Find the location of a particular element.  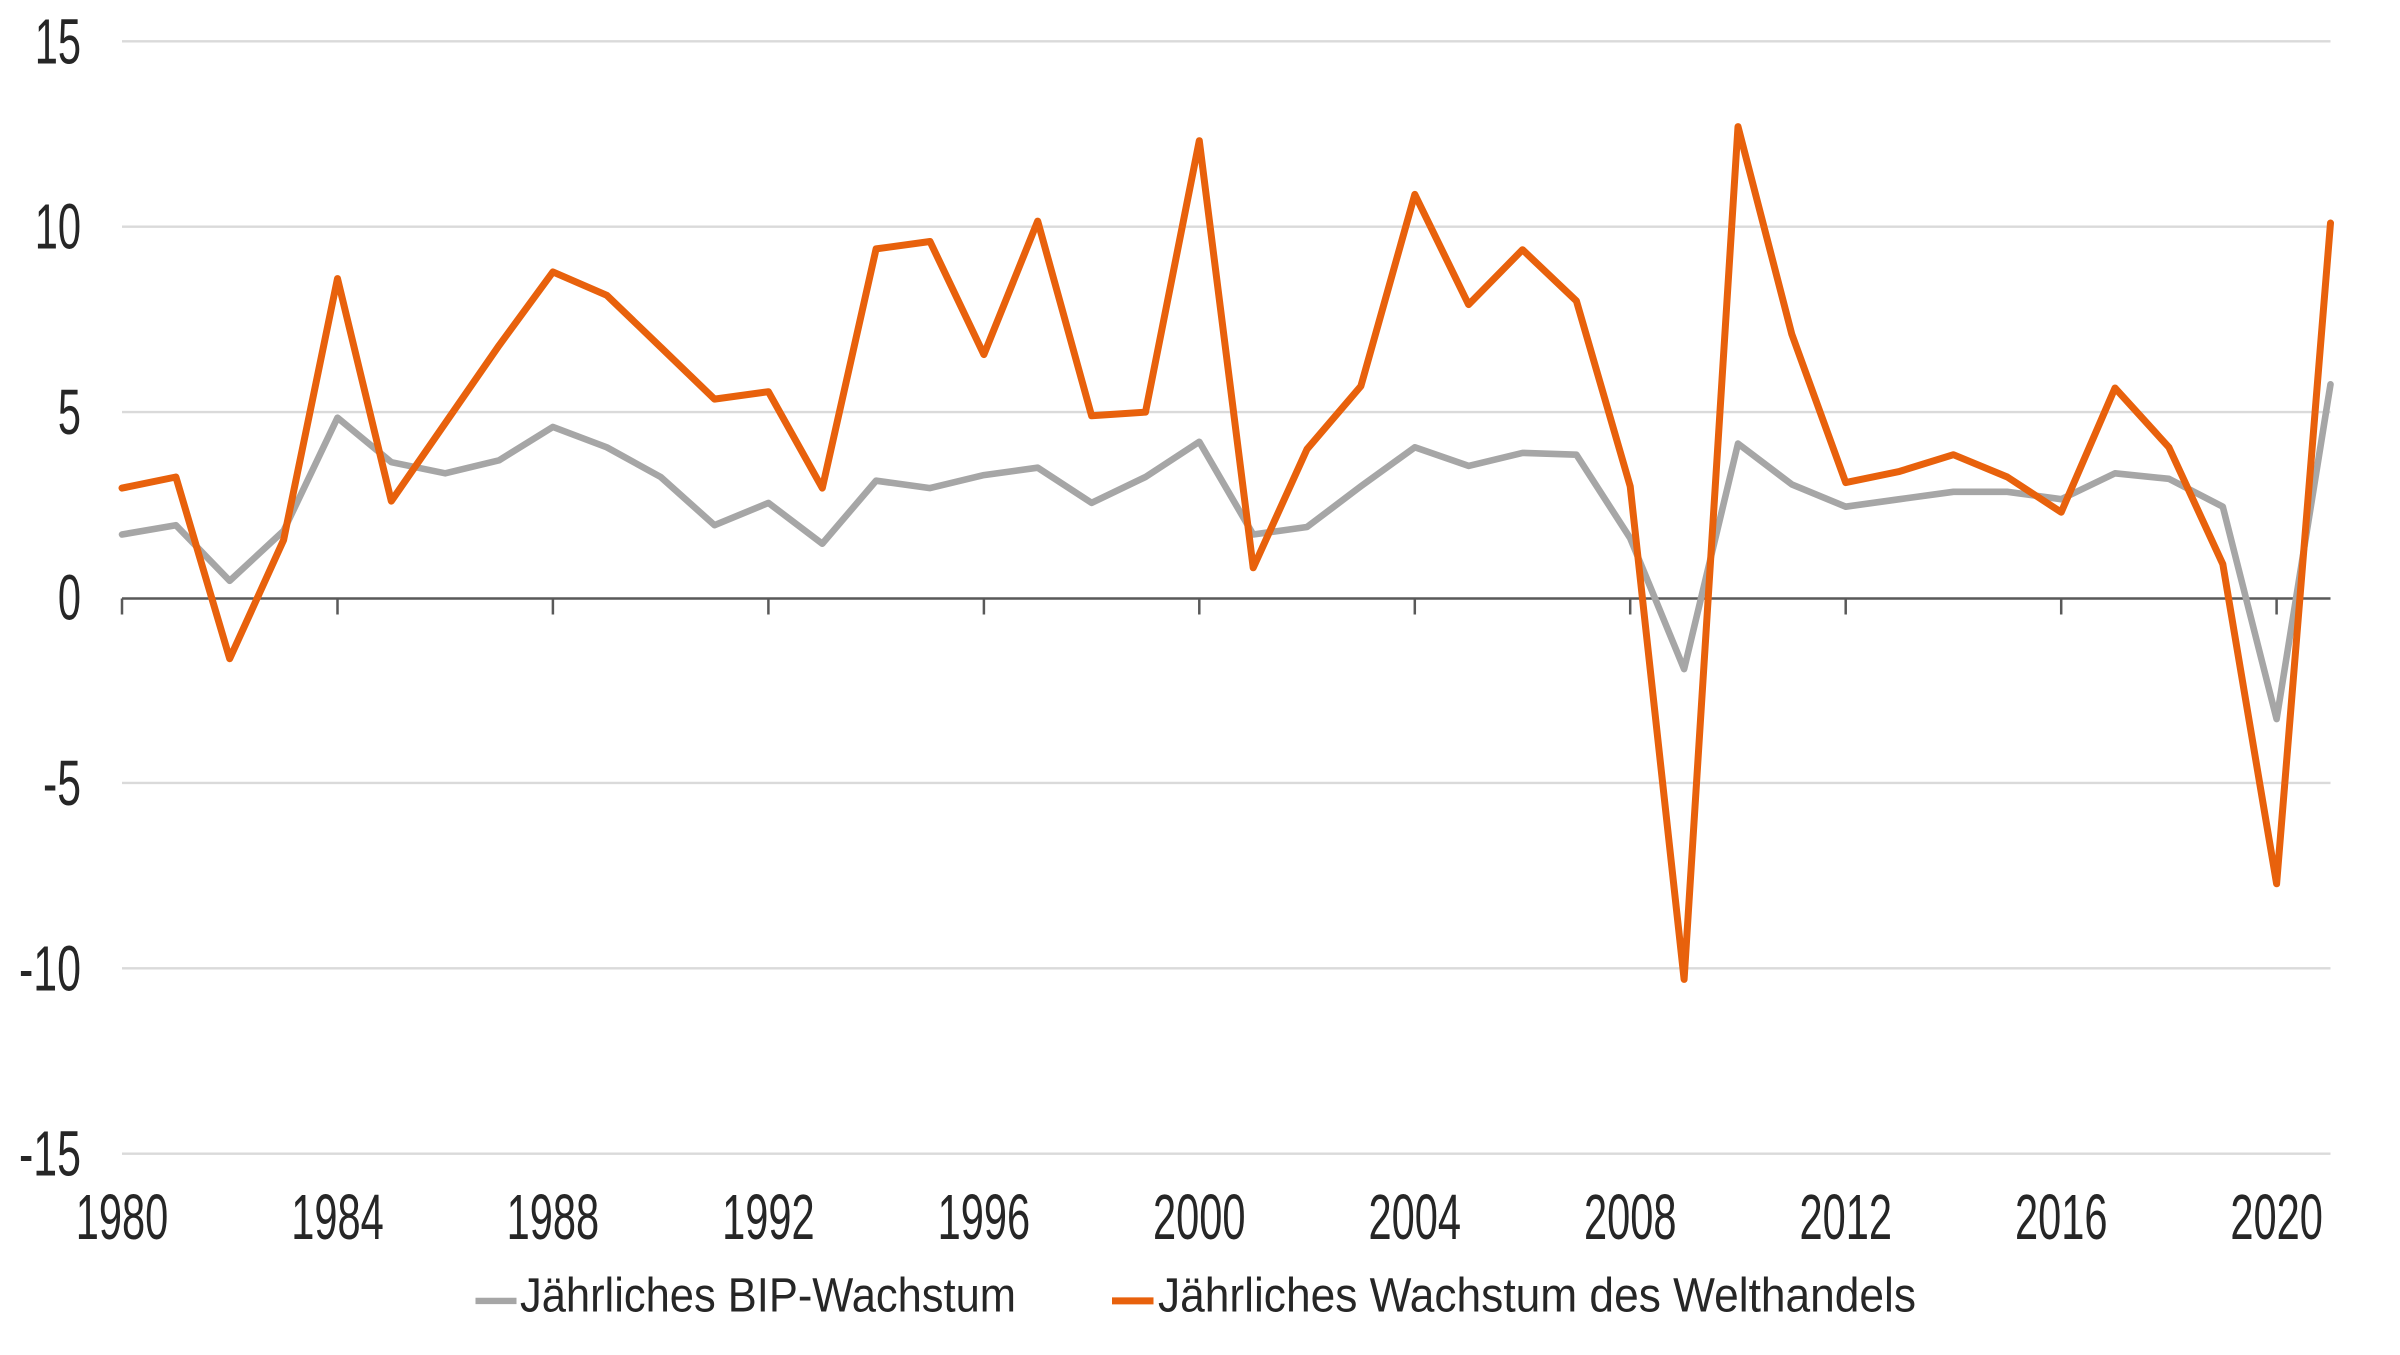

svg-text: 2016 is located at coordinates (2061, 1217).